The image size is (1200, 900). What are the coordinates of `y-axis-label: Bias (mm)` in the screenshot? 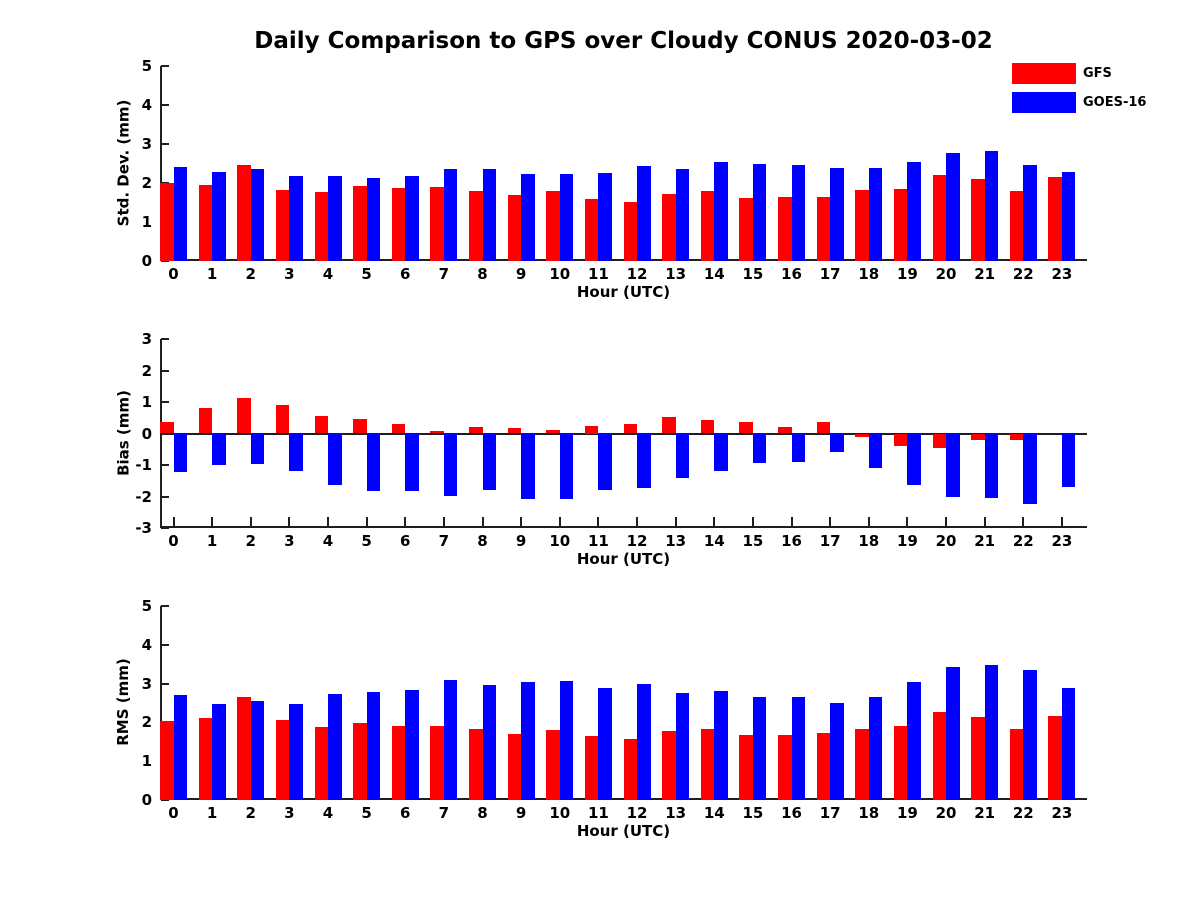 It's located at (123, 432).